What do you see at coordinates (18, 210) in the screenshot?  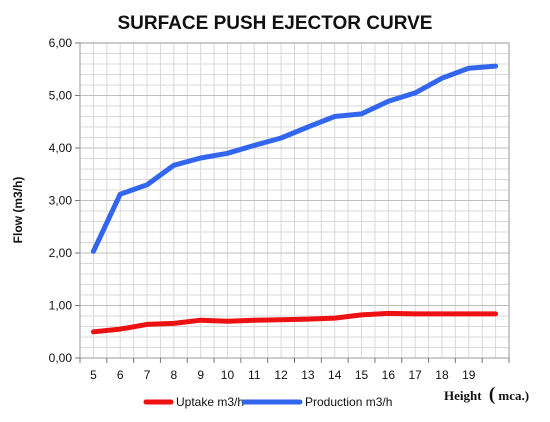 I see `y-axis-label: Flow (m3/h)` at bounding box center [18, 210].